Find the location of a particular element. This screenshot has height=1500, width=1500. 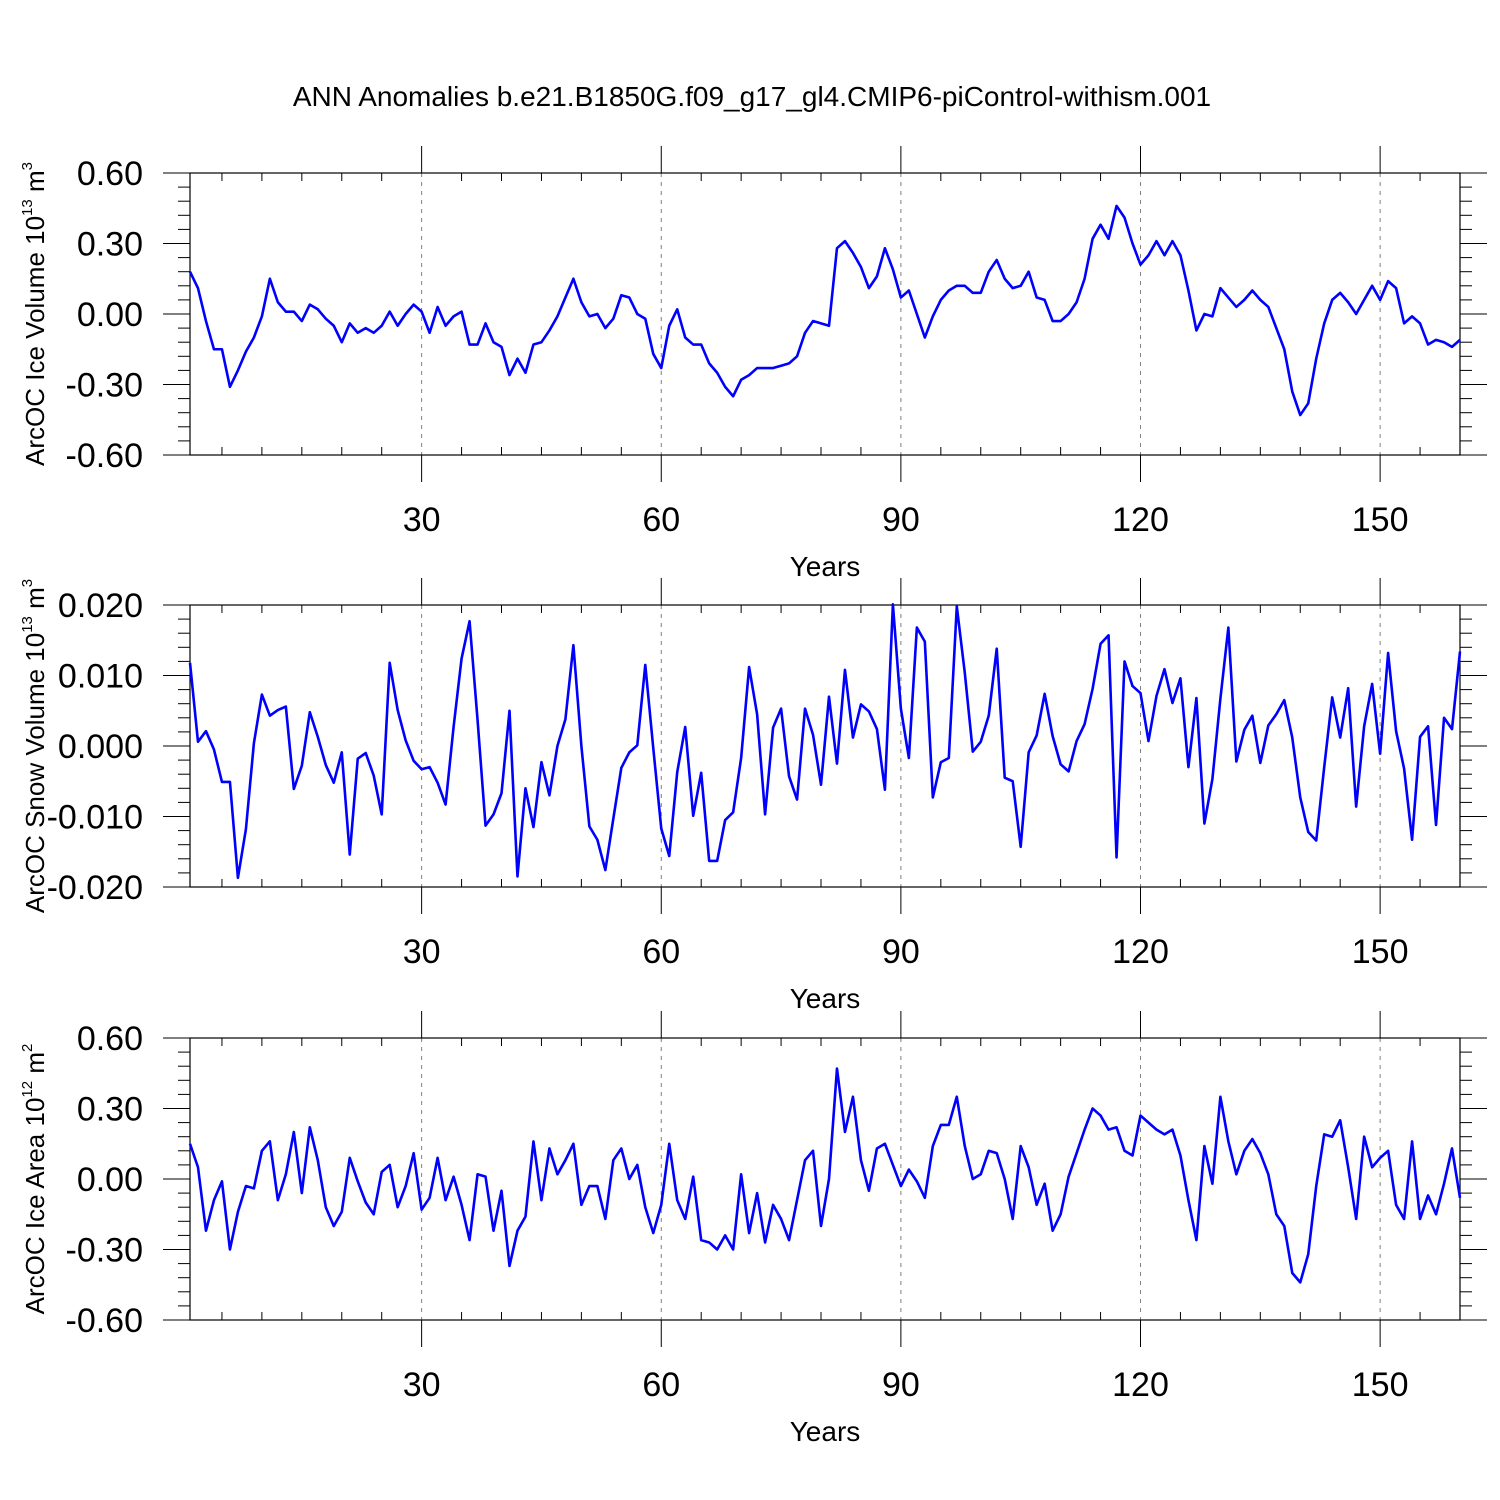

chart-1-x-tick-label: 30 is located at coordinates (422, 952).